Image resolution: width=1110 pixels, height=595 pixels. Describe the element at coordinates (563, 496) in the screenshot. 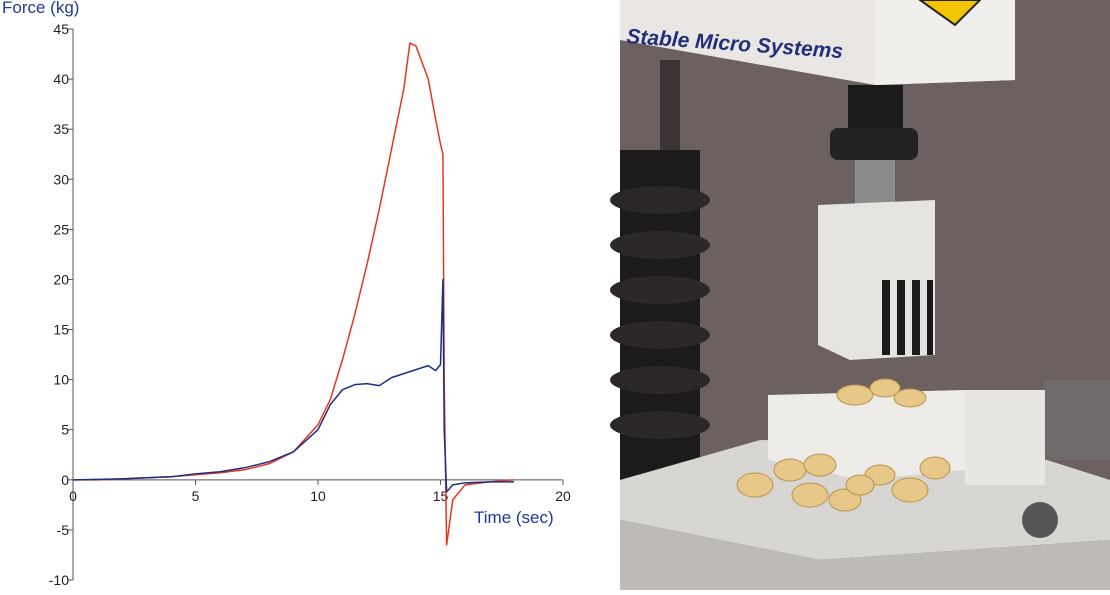

I see `x-tick-label: 20` at that location.